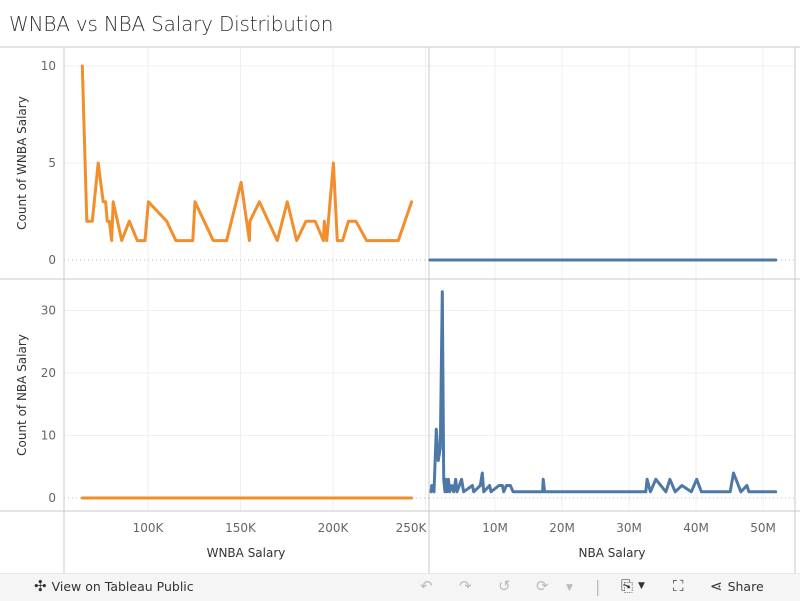 The height and width of the screenshot is (601, 800). I want to click on x-tick-label-wnba: 200K, so click(334, 528).